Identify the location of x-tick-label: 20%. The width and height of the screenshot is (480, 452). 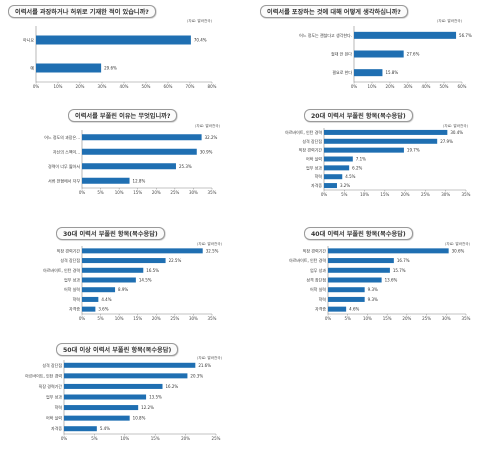
(405, 194).